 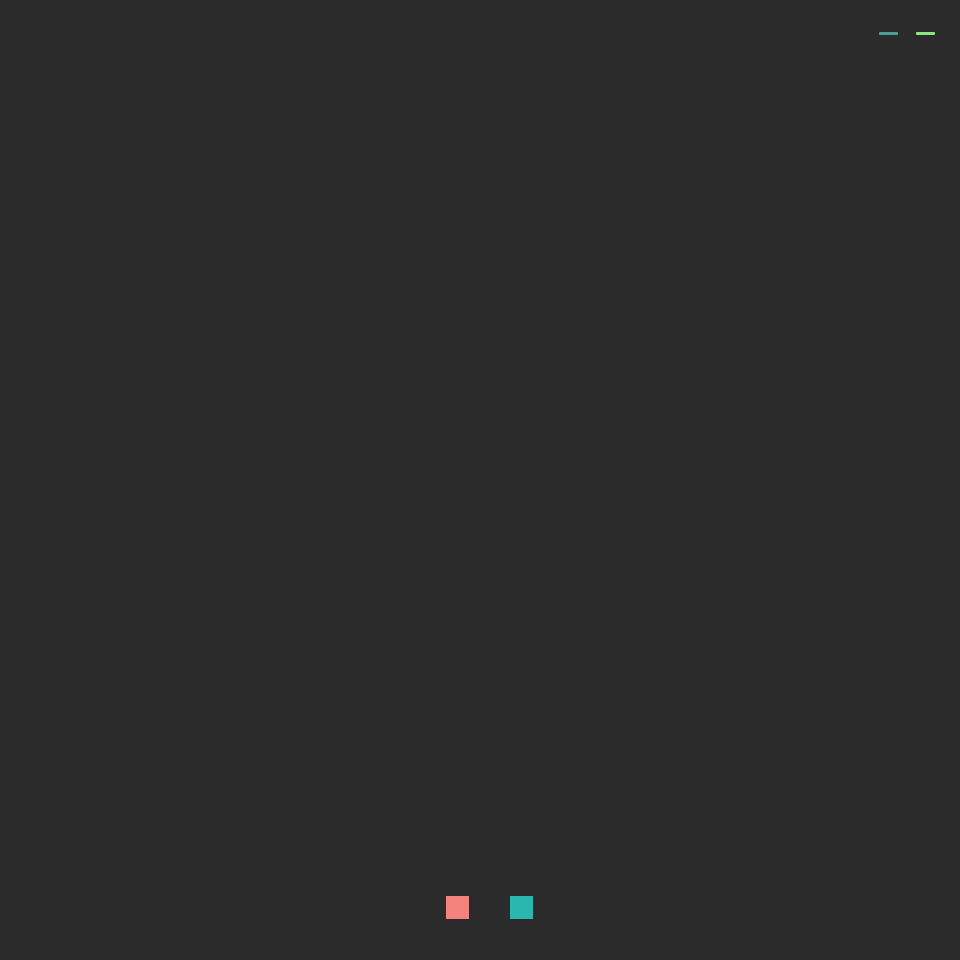 I want to click on volume-legend, so click(x=510, y=907).